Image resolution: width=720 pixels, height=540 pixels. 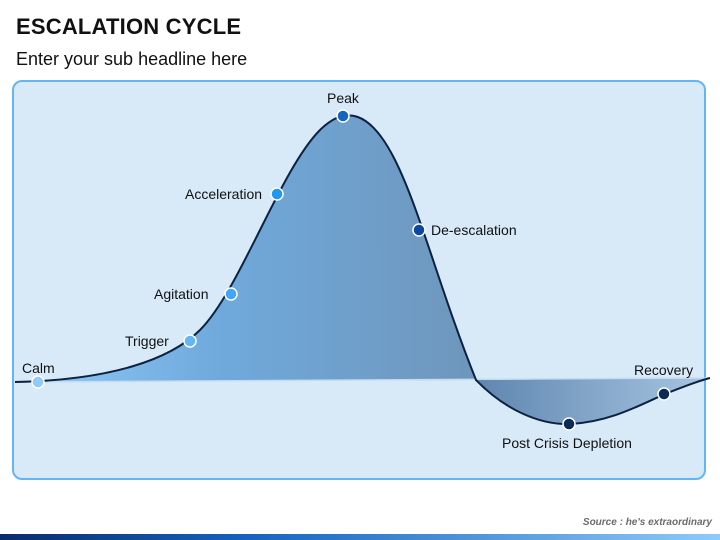 I want to click on page-title: ESCALATION CYCLE, so click(x=129, y=26).